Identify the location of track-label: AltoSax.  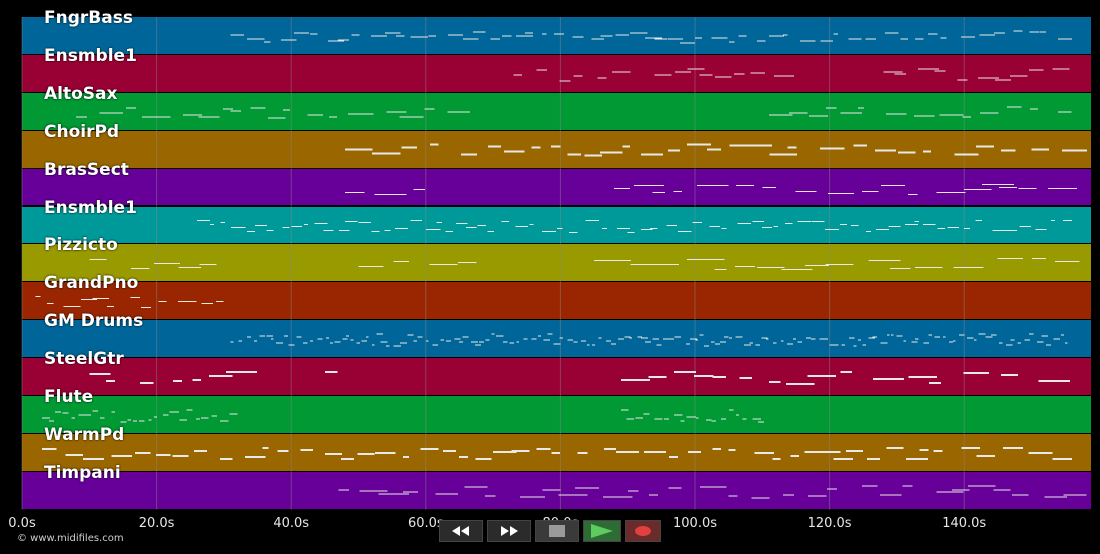
(81, 93).